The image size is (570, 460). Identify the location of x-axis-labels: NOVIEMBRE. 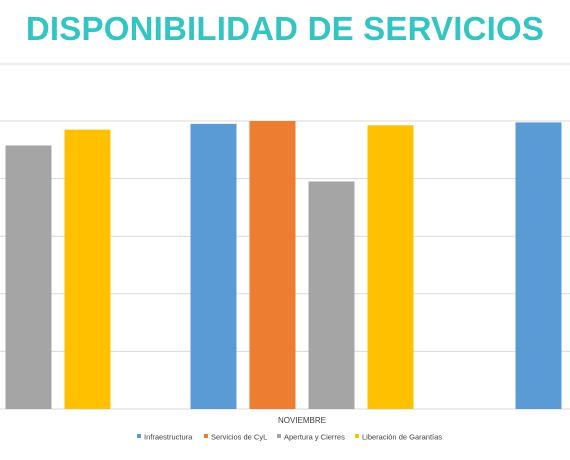
(302, 420).